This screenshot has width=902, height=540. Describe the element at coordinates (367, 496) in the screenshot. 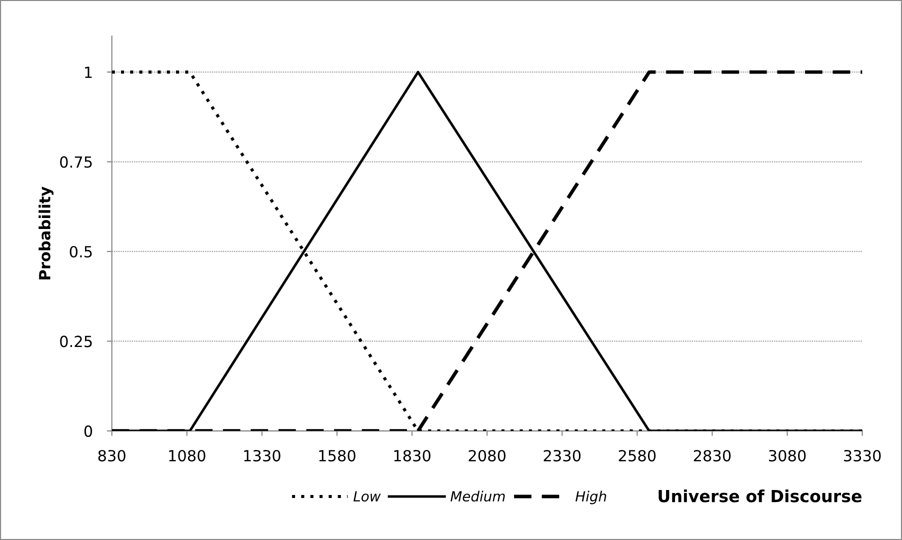

I see `legend-label: Low` at that location.